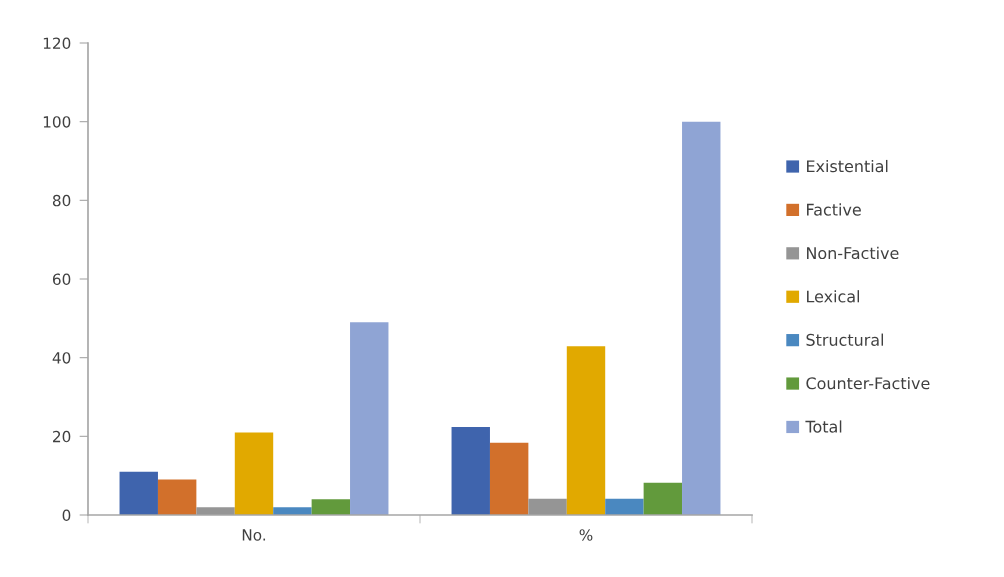 Image resolution: width=1004 pixels, height=577 pixels. What do you see at coordinates (62, 436) in the screenshot?
I see `y-tick-label: 20` at bounding box center [62, 436].